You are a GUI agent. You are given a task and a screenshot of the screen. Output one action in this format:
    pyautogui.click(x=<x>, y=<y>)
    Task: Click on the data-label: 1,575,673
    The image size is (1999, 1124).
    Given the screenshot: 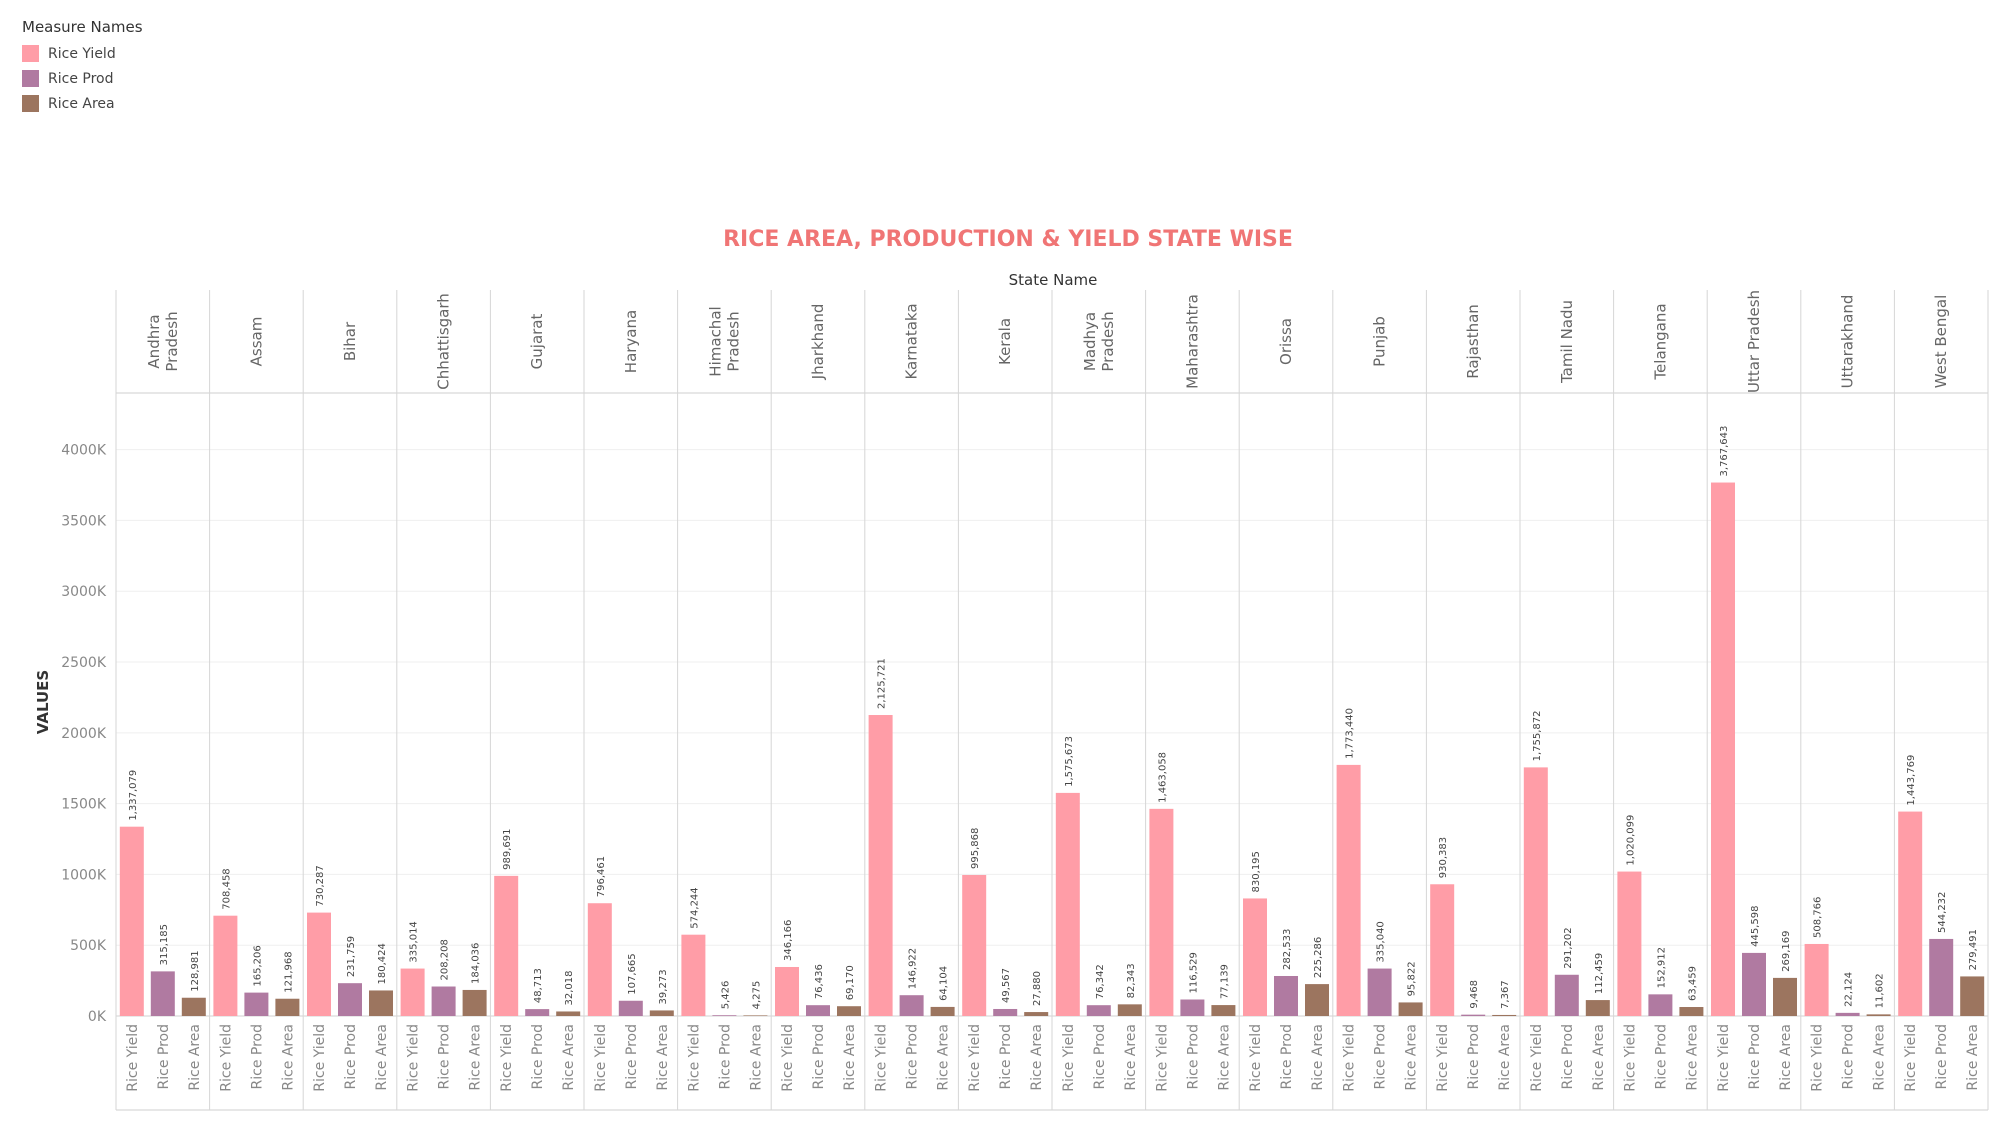 What is the action you would take?
    pyautogui.click(x=1069, y=761)
    